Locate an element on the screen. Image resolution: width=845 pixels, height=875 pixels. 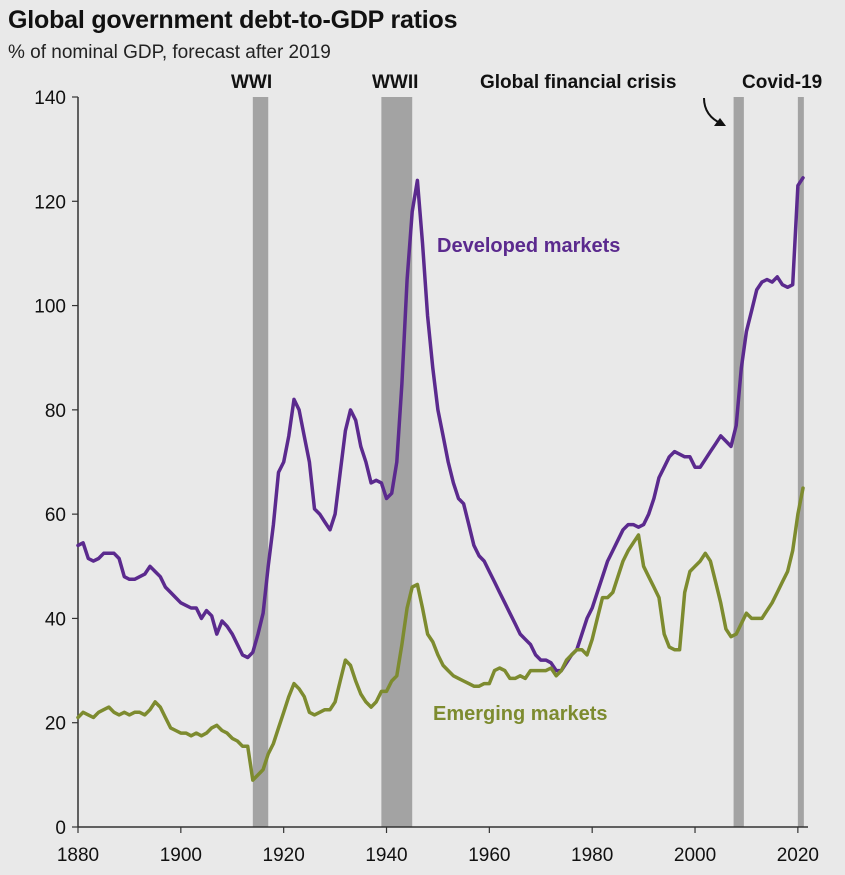
event-label-wwi: WWI is located at coordinates (251, 82).